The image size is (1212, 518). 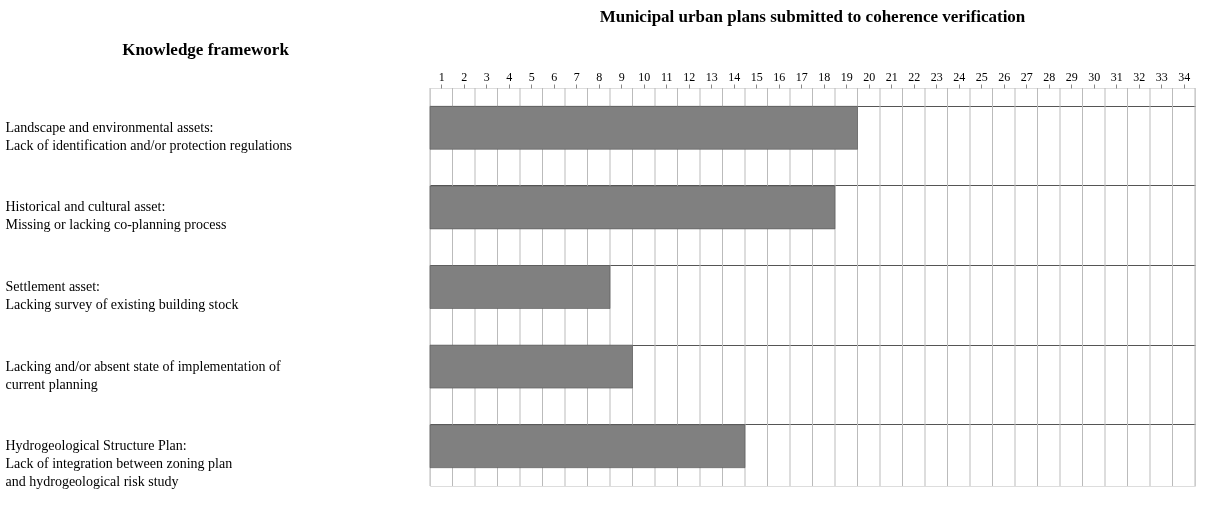 I want to click on x-tick-label: 4, so click(x=509, y=76).